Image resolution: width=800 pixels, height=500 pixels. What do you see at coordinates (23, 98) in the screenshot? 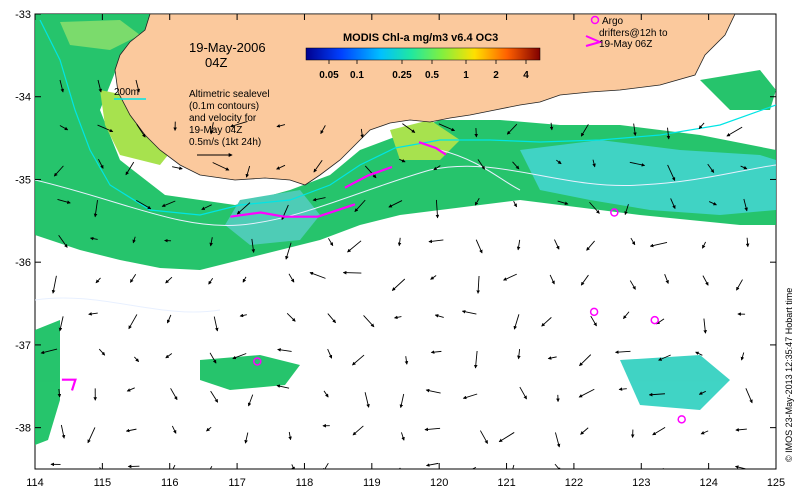
I see `y-tick-label: -34` at bounding box center [23, 98].